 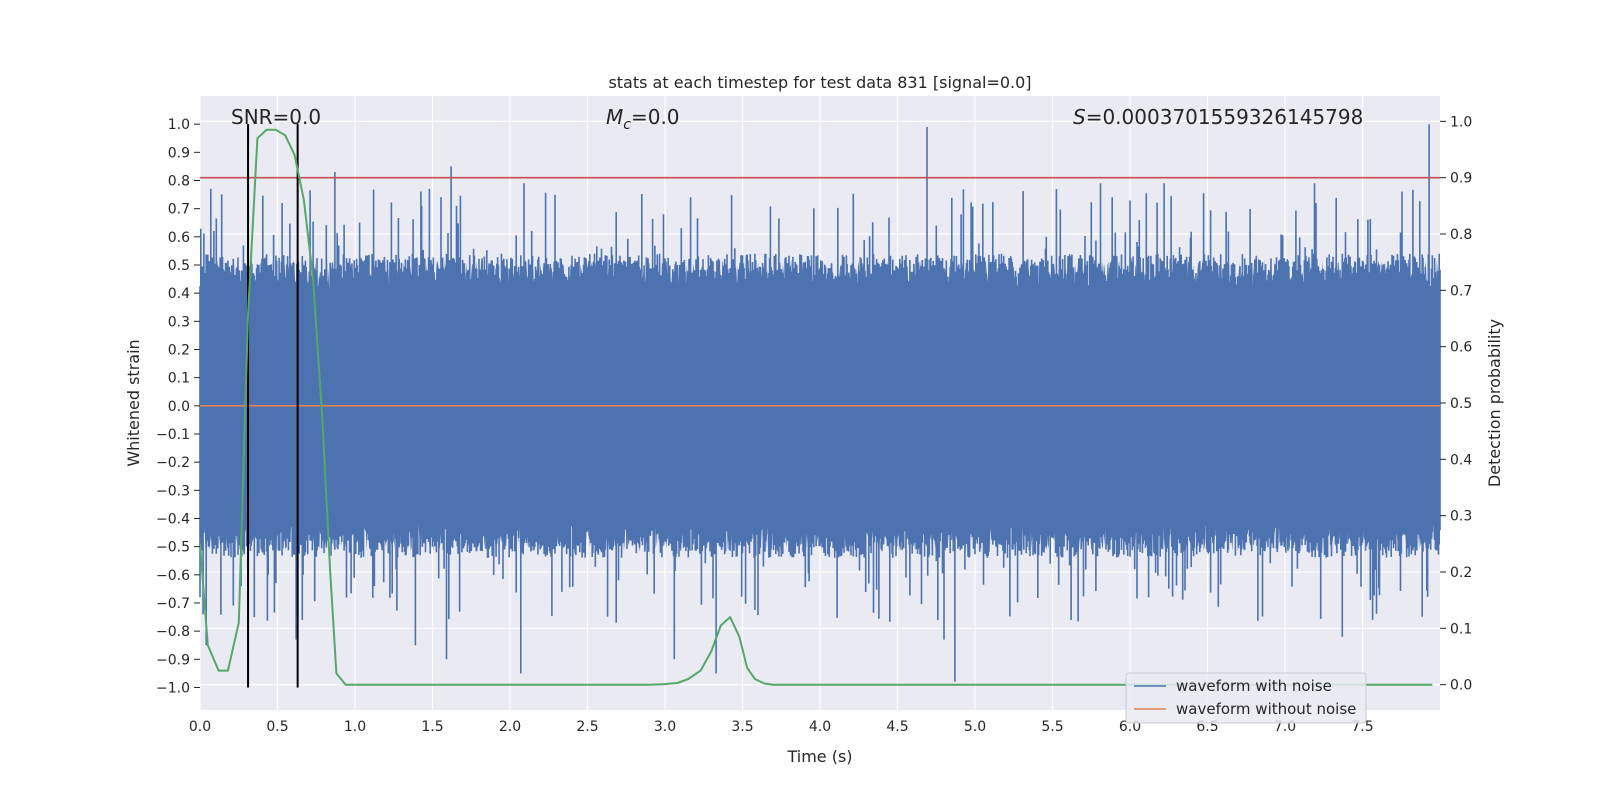 I want to click on snr-annotation: SNR=0.0, so click(x=276, y=117).